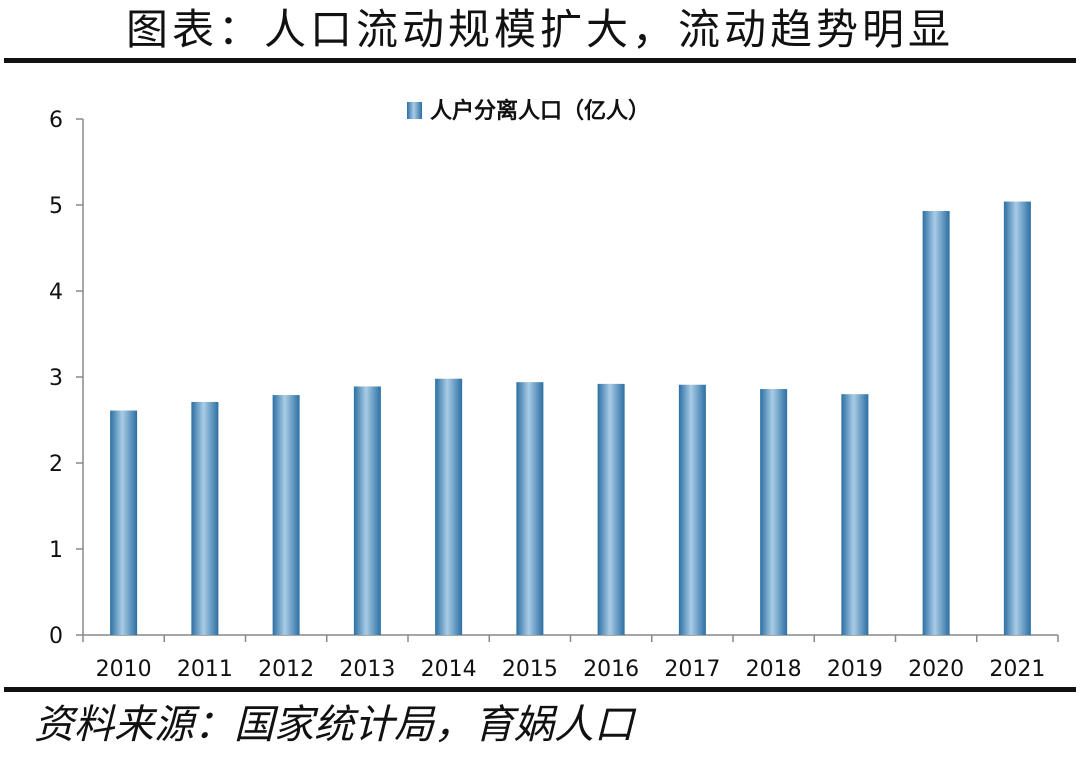 Image resolution: width=1080 pixels, height=758 pixels. Describe the element at coordinates (540, 689) in the screenshot. I see `bottom-rule` at that location.